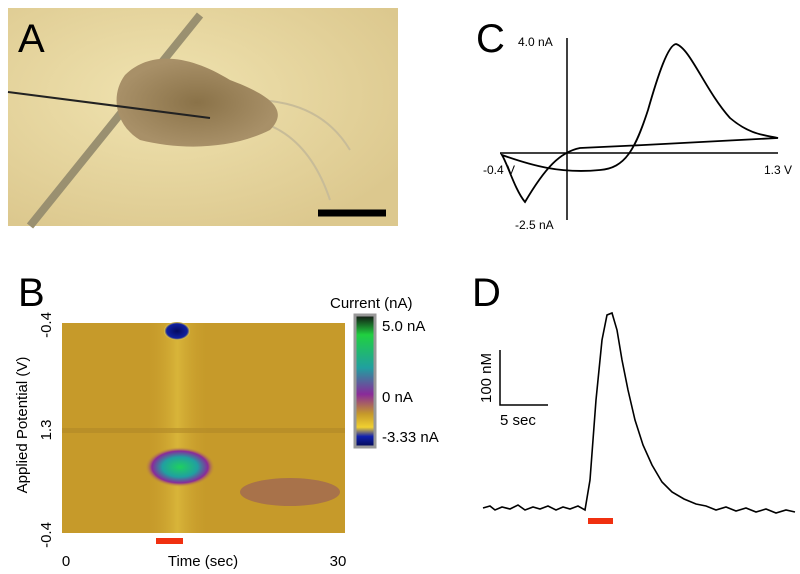  Describe the element at coordinates (518, 420) in the screenshot. I see `scale-label: 5 sec` at that location.